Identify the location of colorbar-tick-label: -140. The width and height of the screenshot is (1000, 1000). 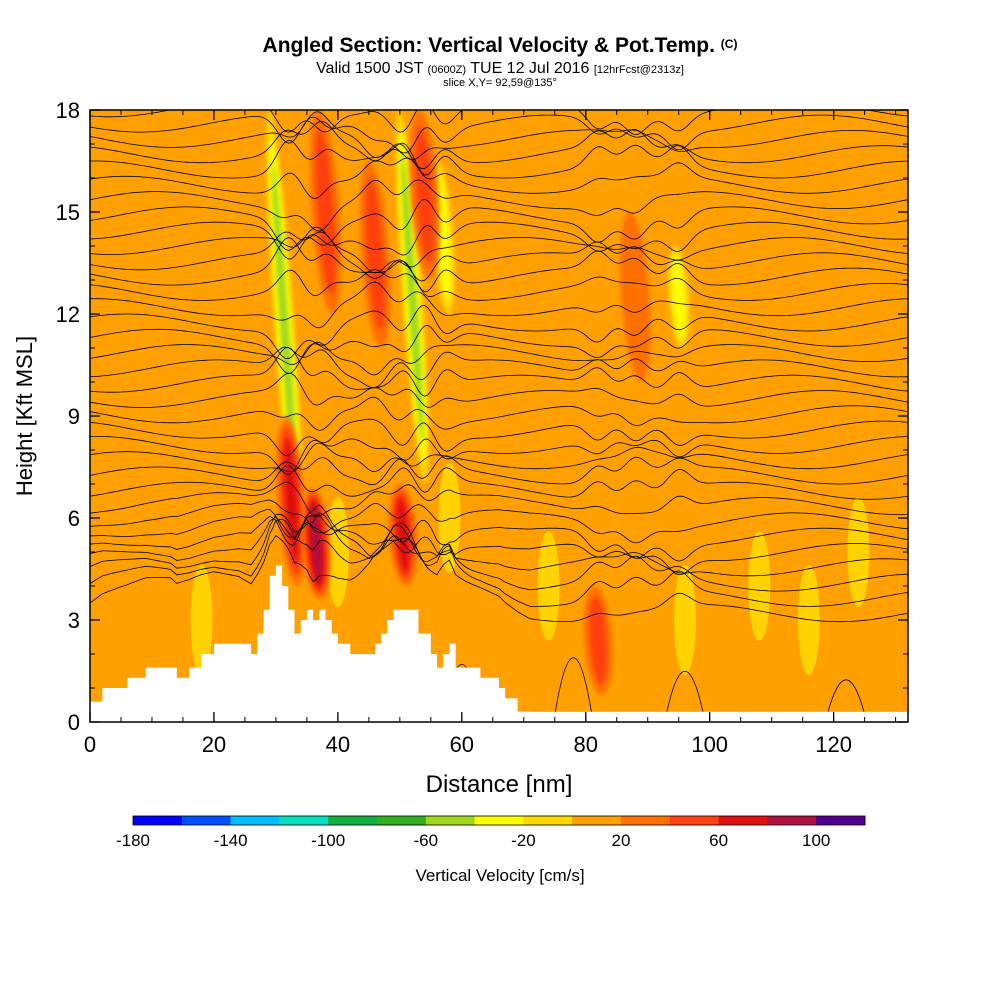
(231, 840).